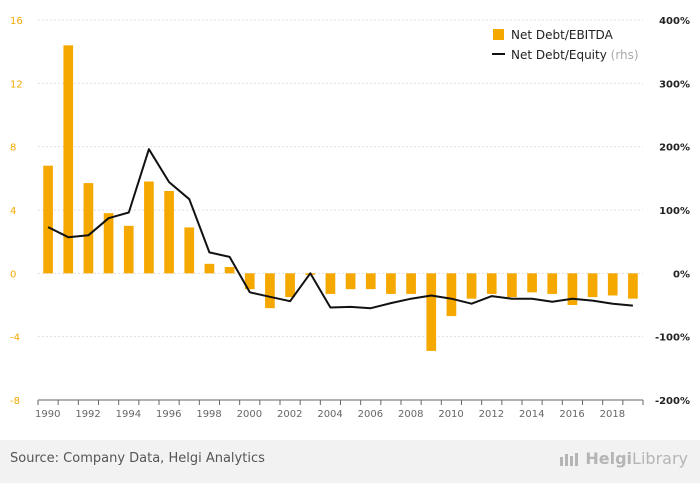 The height and width of the screenshot is (483, 700). Describe the element at coordinates (208, 414) in the screenshot. I see `x-tick-label: 1998` at that location.